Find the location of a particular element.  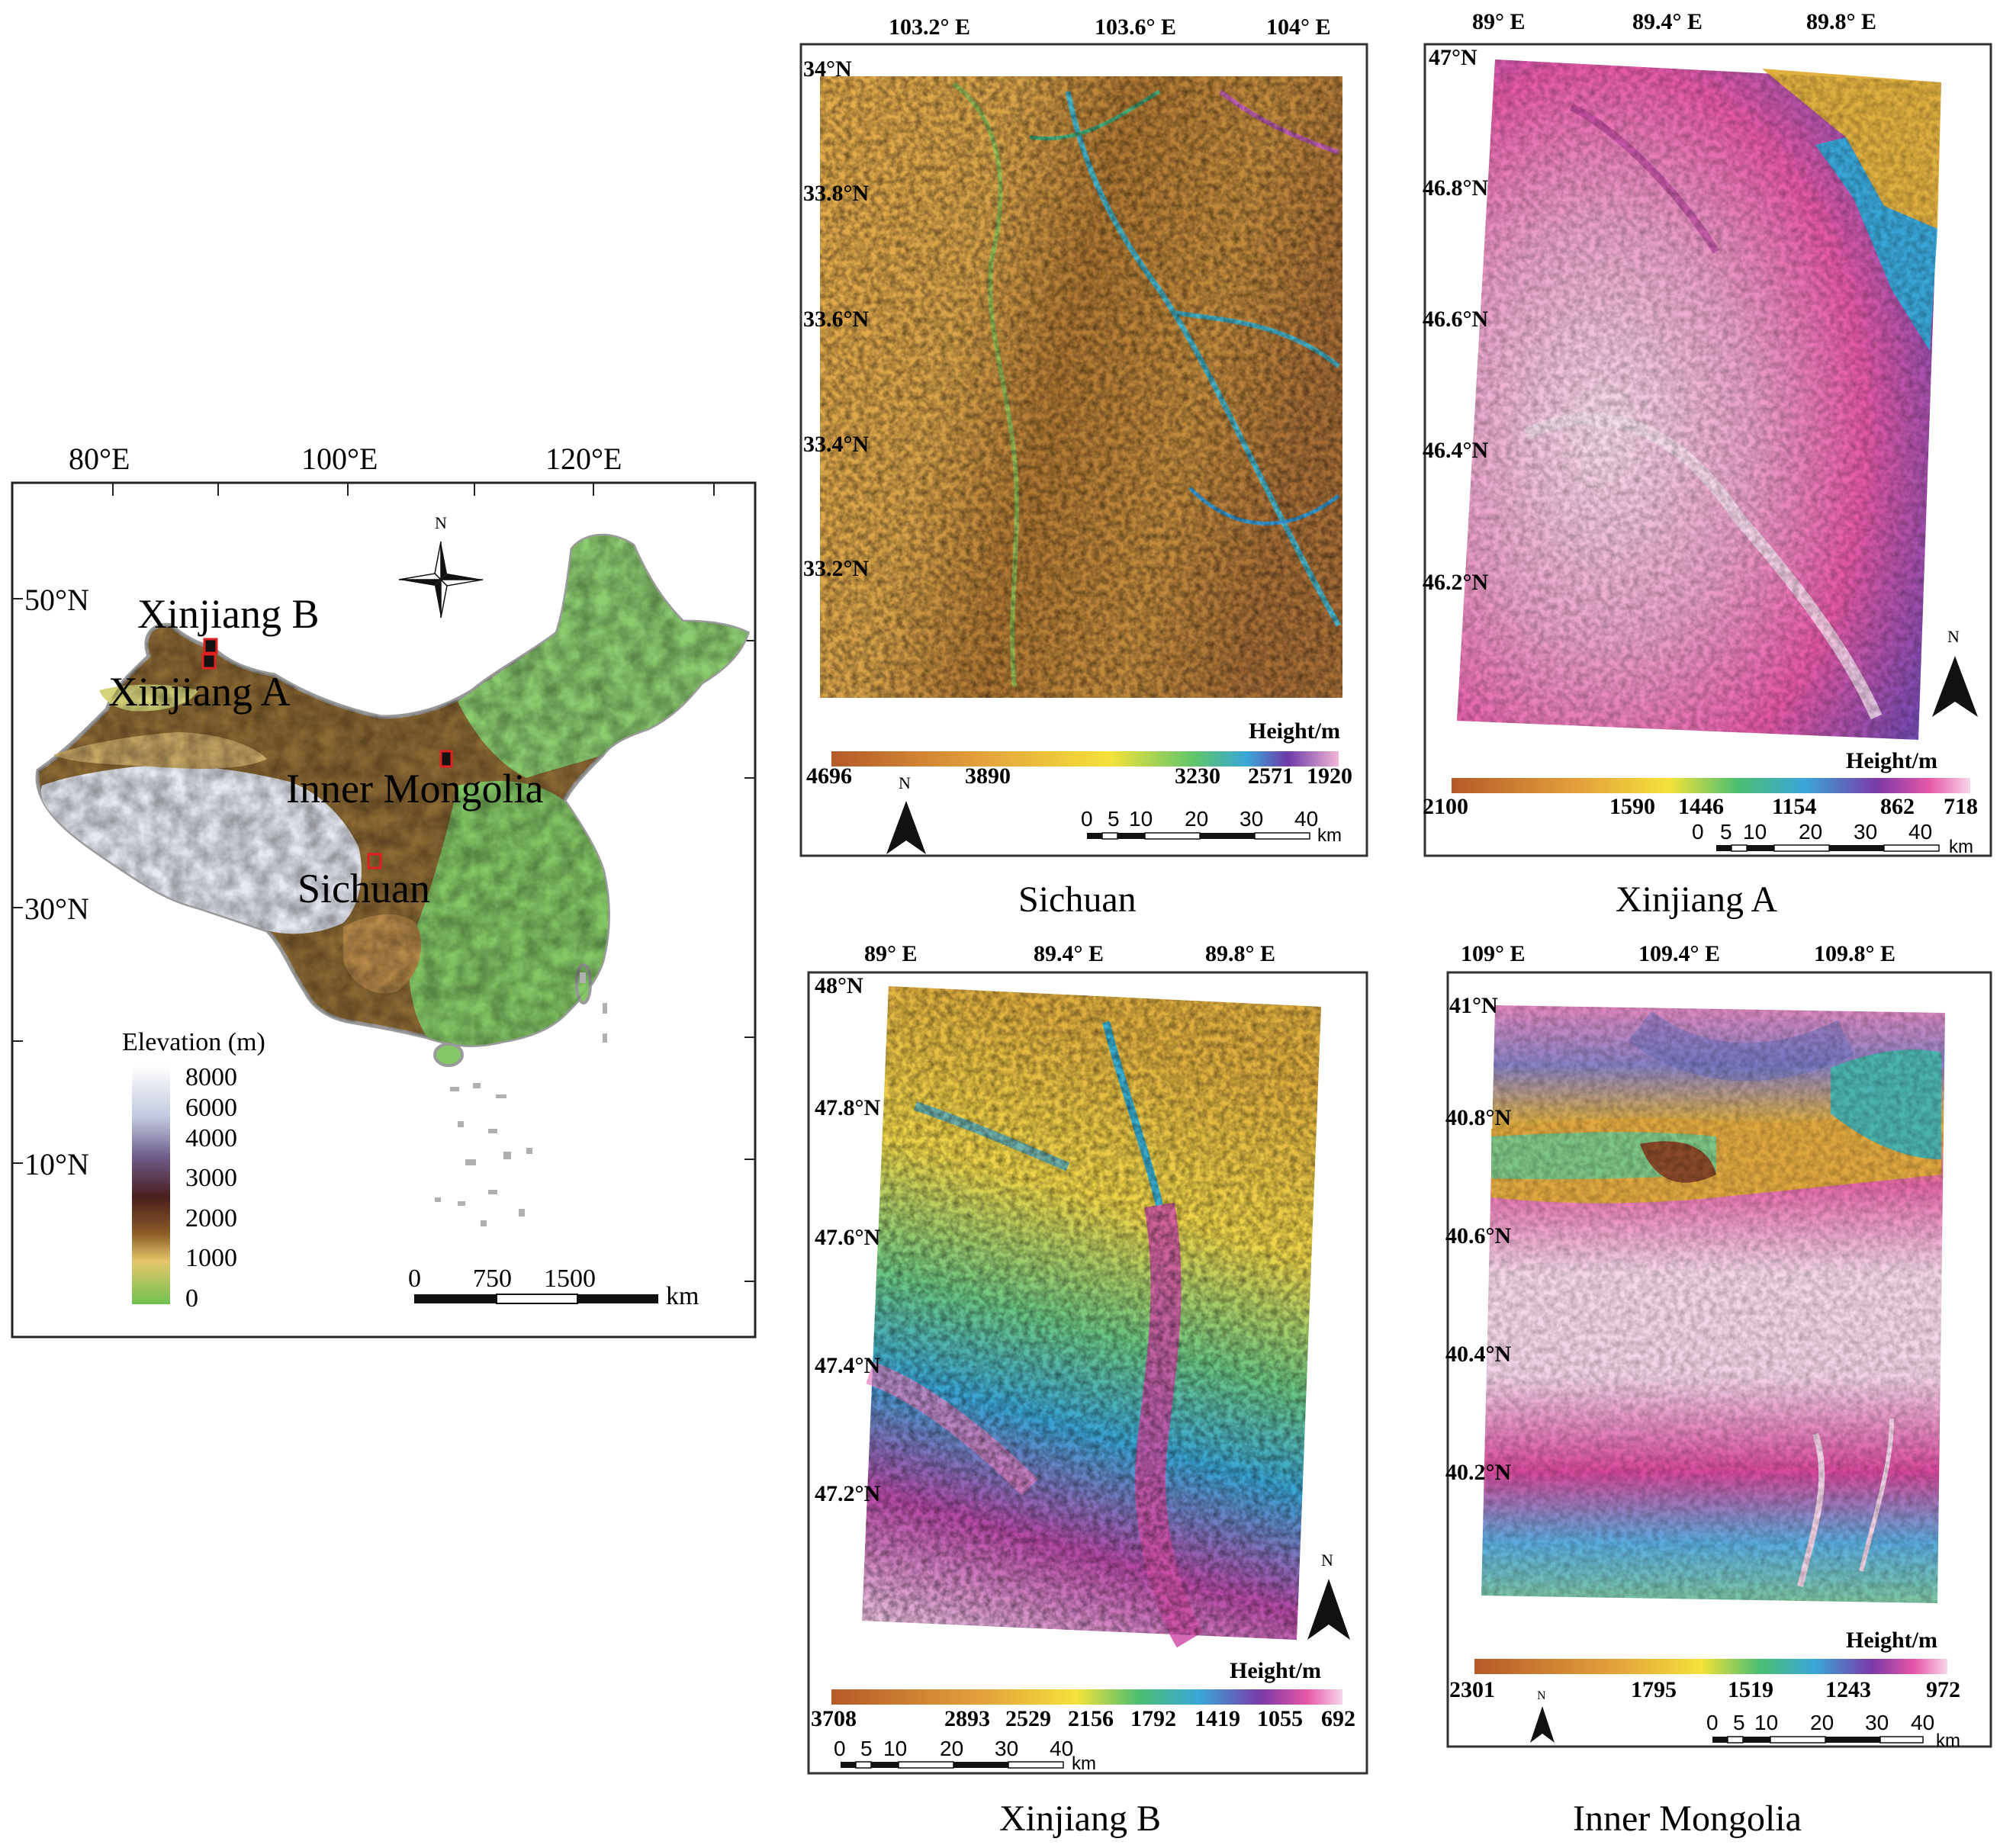

panel-legend-value: 3708 is located at coordinates (834, 1719).